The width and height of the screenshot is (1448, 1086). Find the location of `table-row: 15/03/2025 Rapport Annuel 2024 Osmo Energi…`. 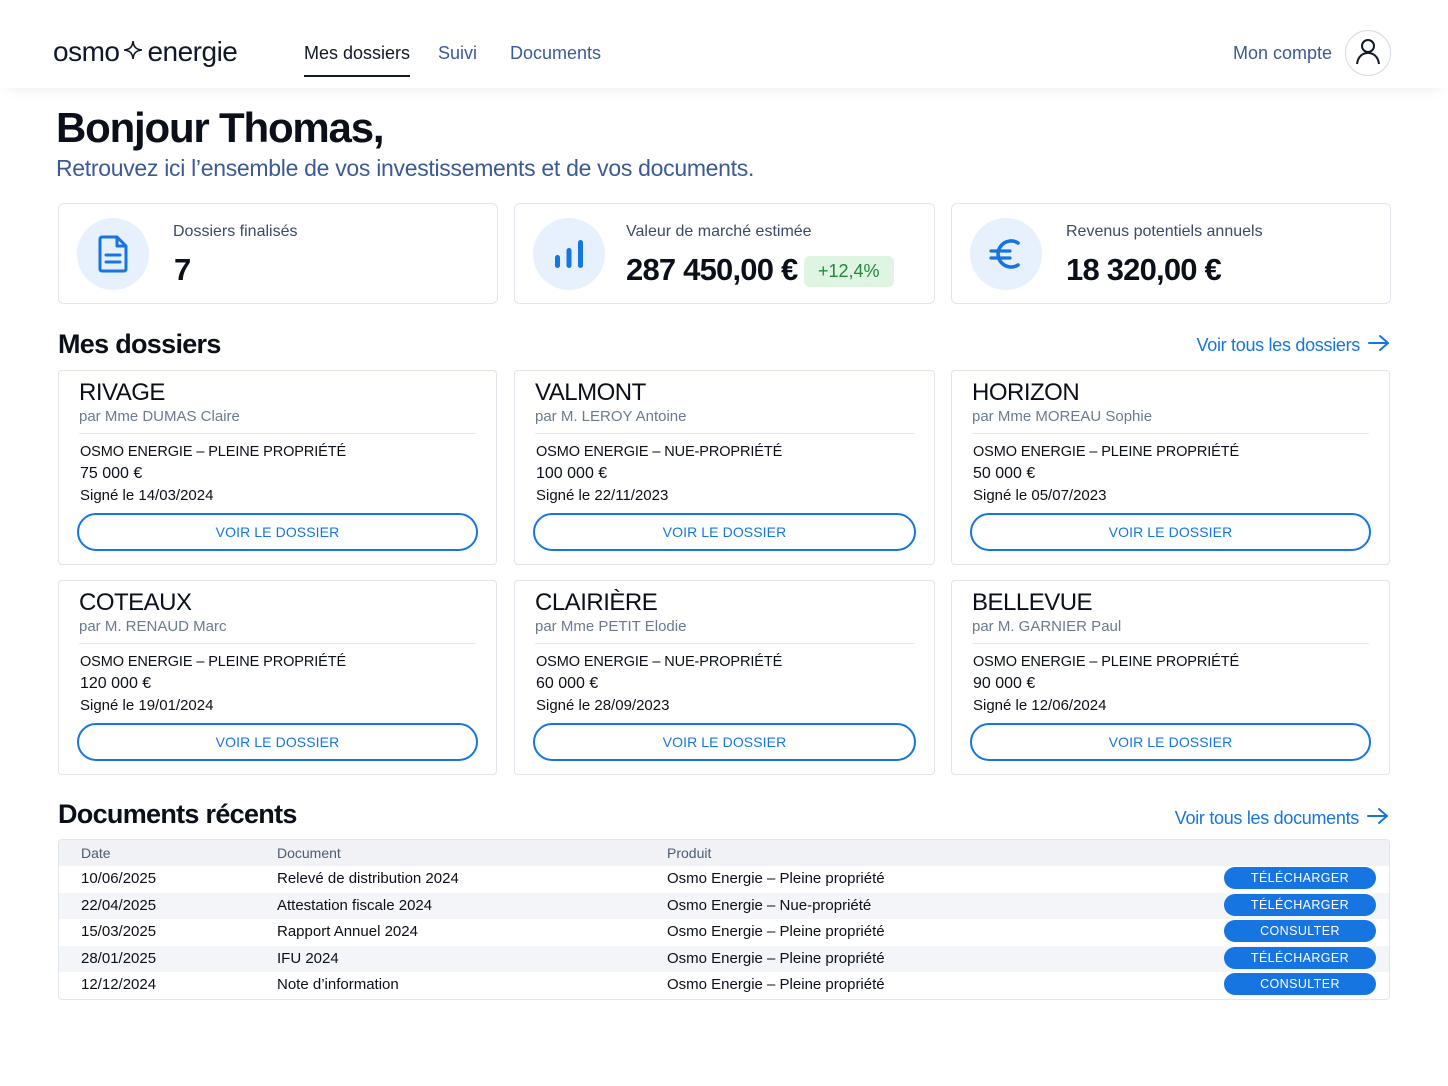

table-row: 15/03/2025 Rapport Annuel 2024 Osmo Energi… is located at coordinates (724, 932).